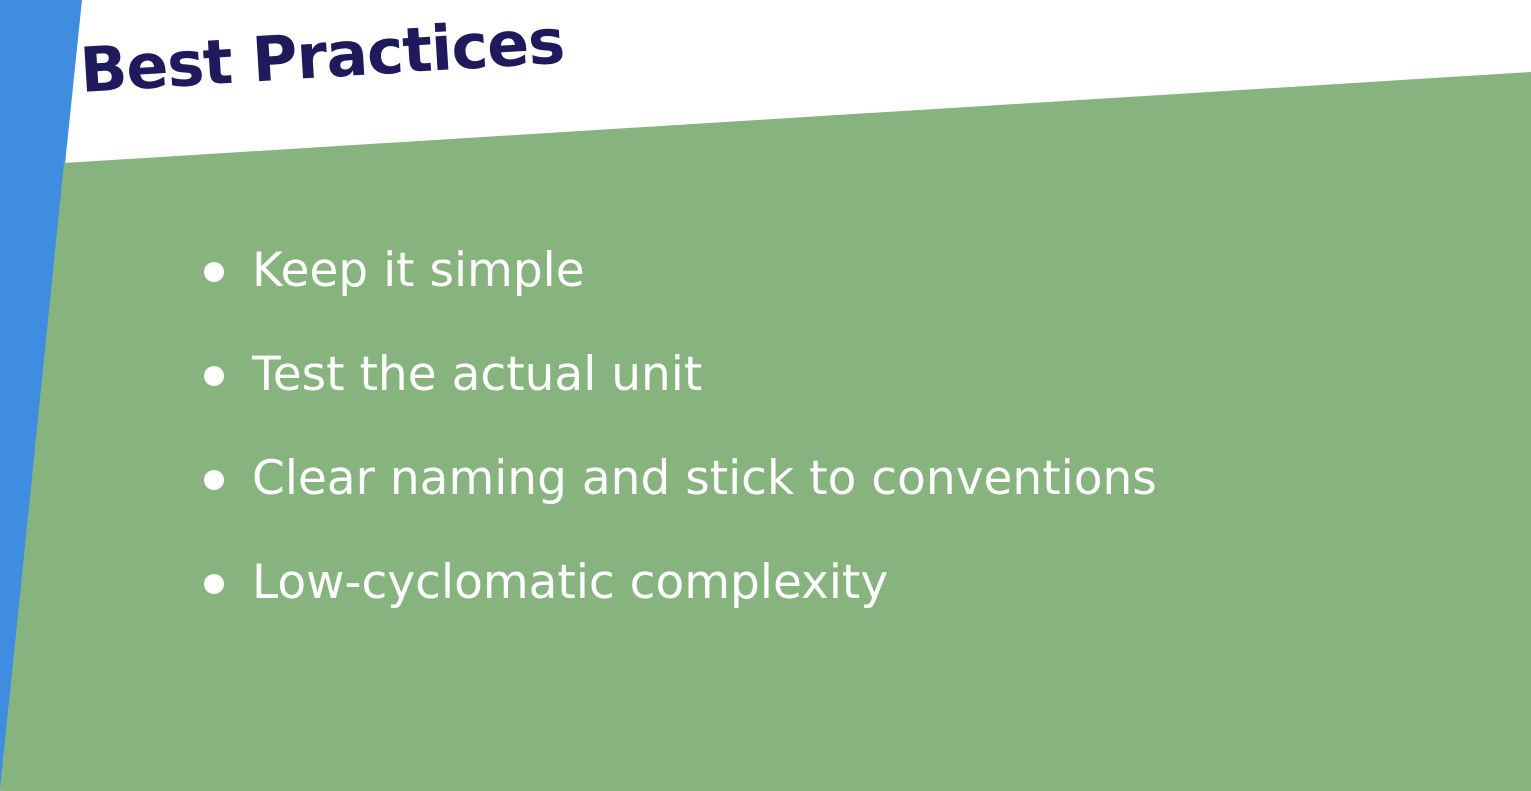  I want to click on bullet-text: Clear naming and stick to conventions, so click(704, 478).